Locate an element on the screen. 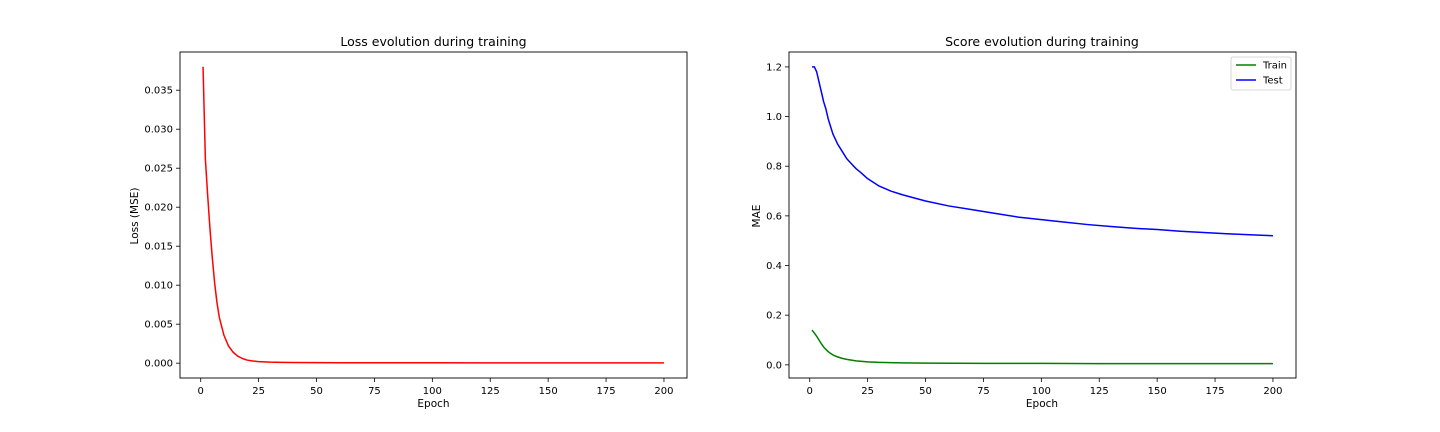 The image size is (1440, 432). score-xtick-label: 100 is located at coordinates (1041, 391).